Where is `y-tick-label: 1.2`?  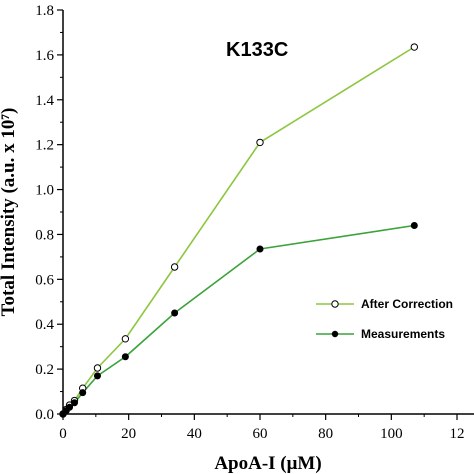 y-tick-label: 1.2 is located at coordinates (44, 146).